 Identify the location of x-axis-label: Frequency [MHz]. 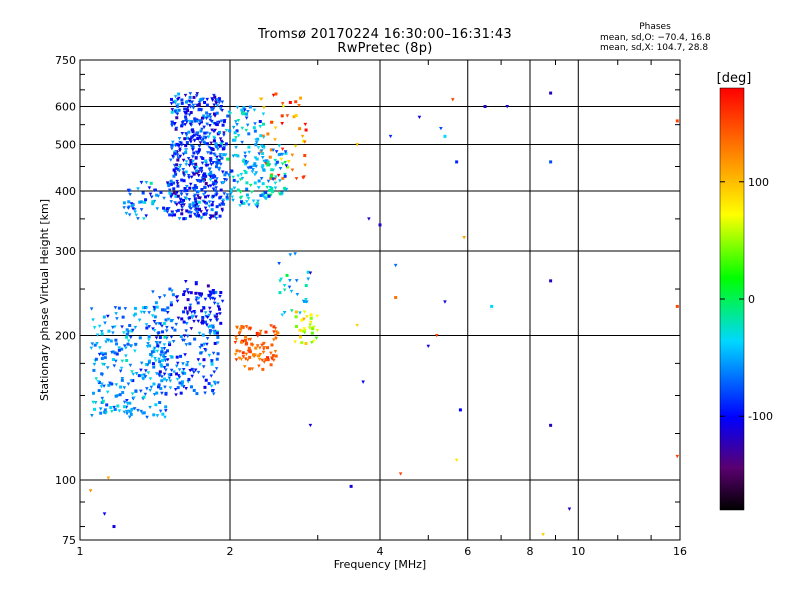
(380, 564).